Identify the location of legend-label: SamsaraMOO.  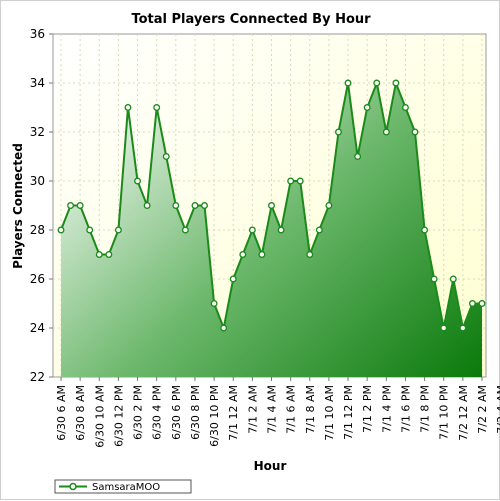
(126, 487).